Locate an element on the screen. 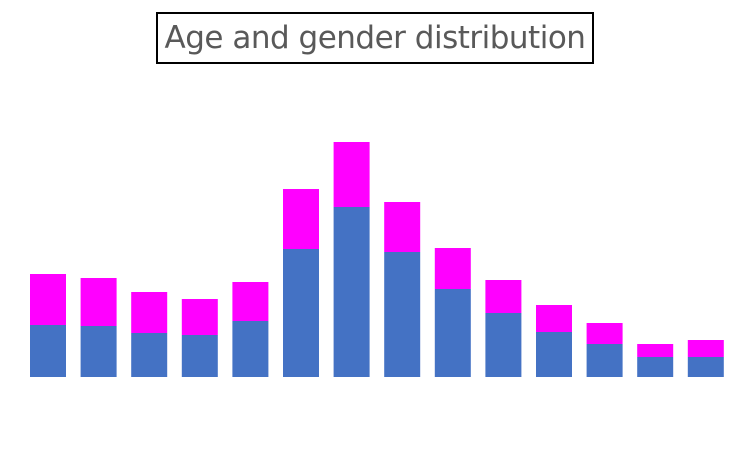  chart-title: Age and gender distribution is located at coordinates (375, 38).